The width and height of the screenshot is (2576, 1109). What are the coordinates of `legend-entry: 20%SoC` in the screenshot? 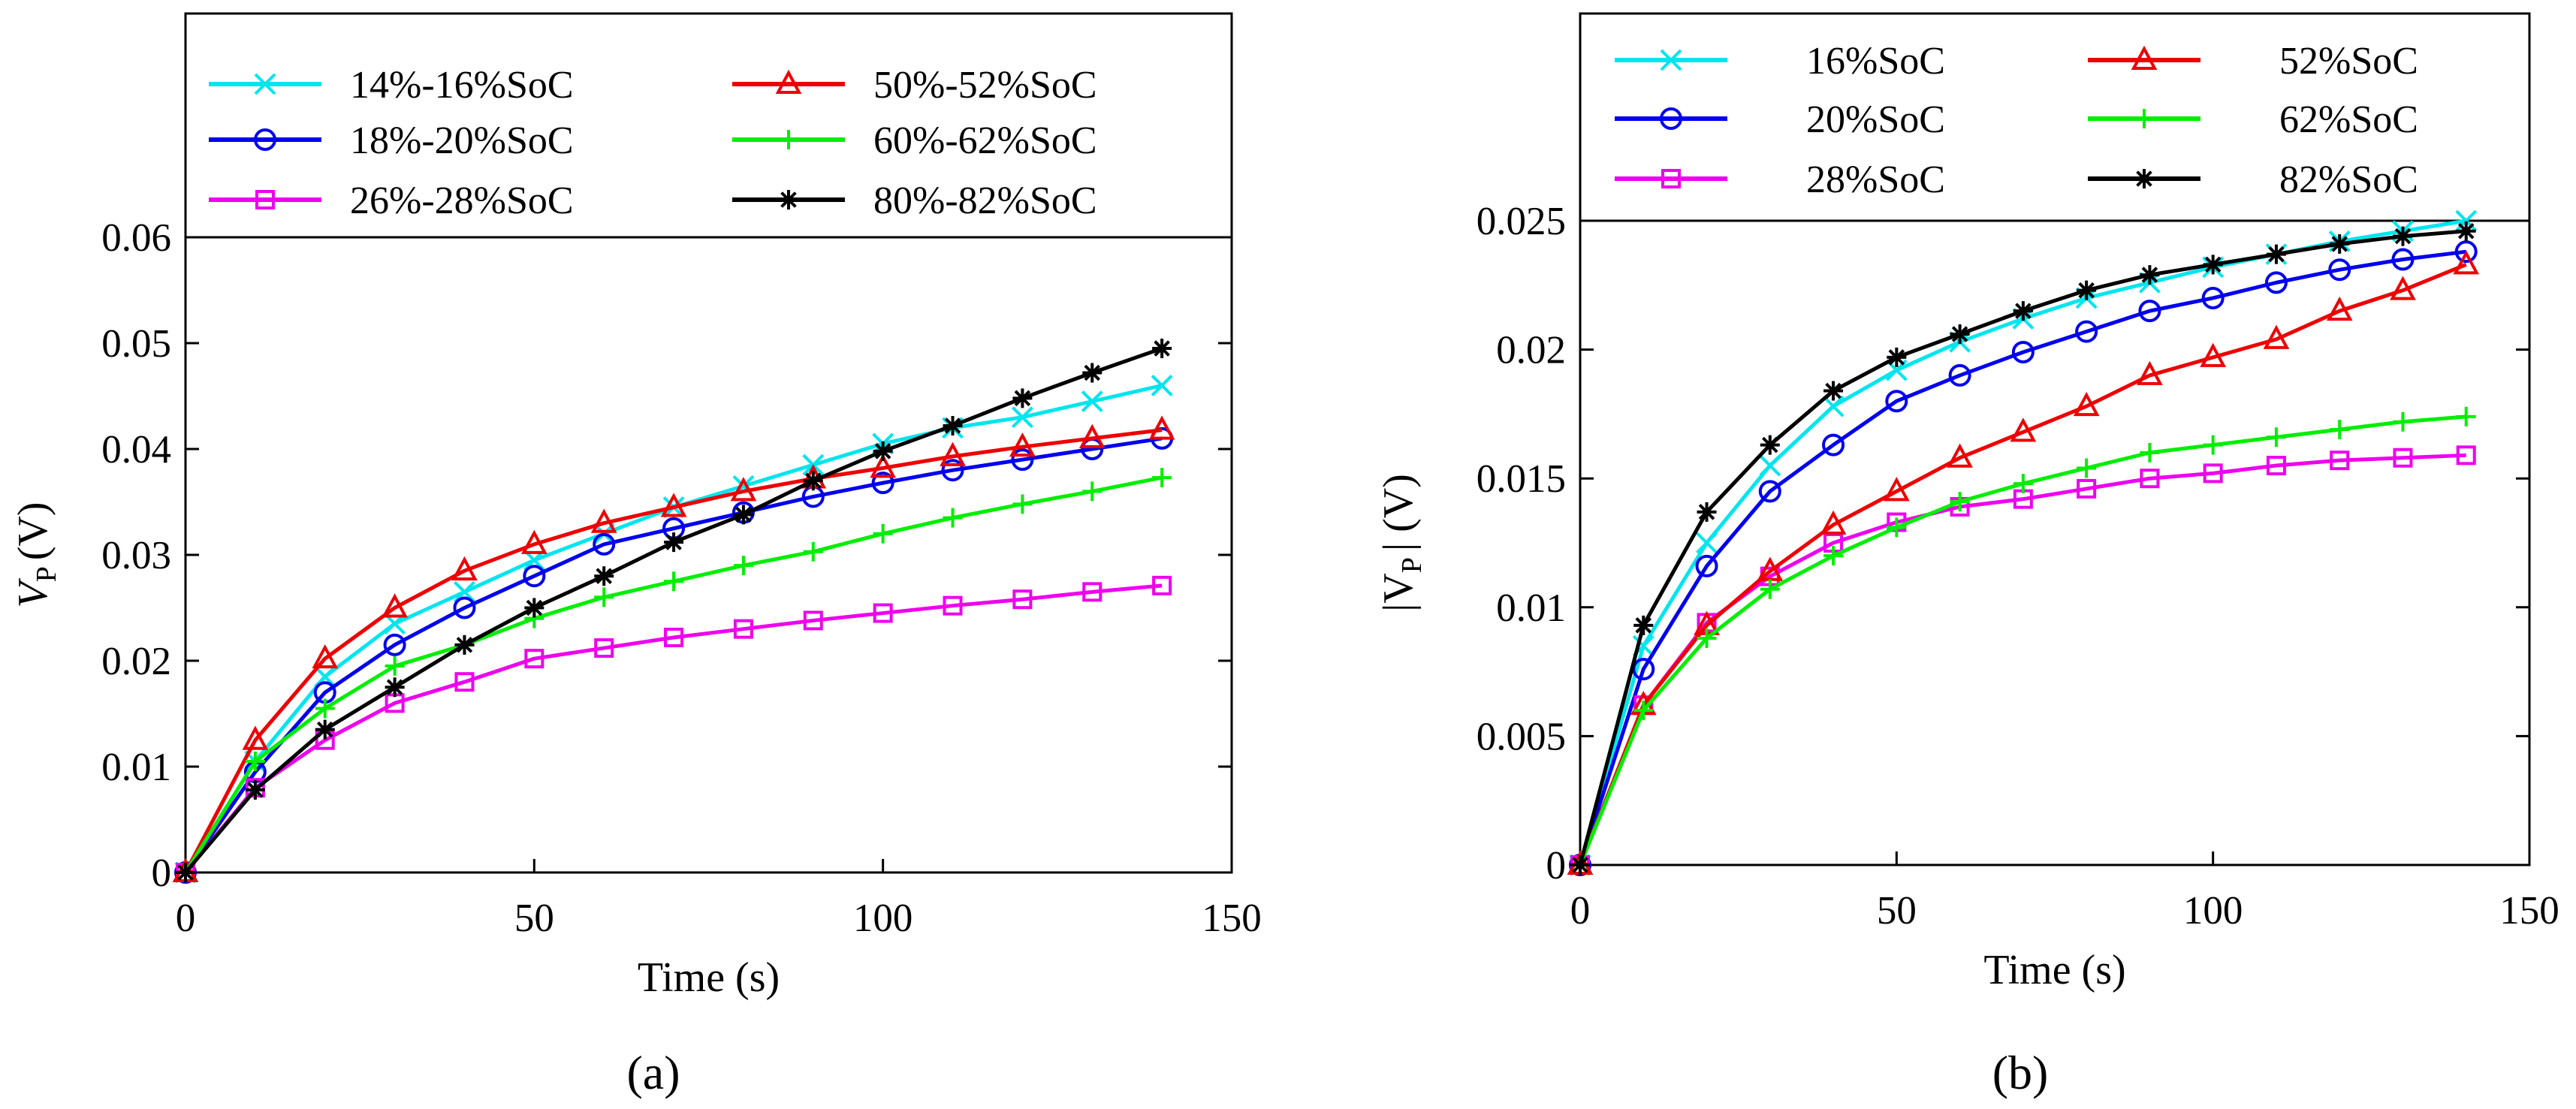 It's located at (1780, 119).